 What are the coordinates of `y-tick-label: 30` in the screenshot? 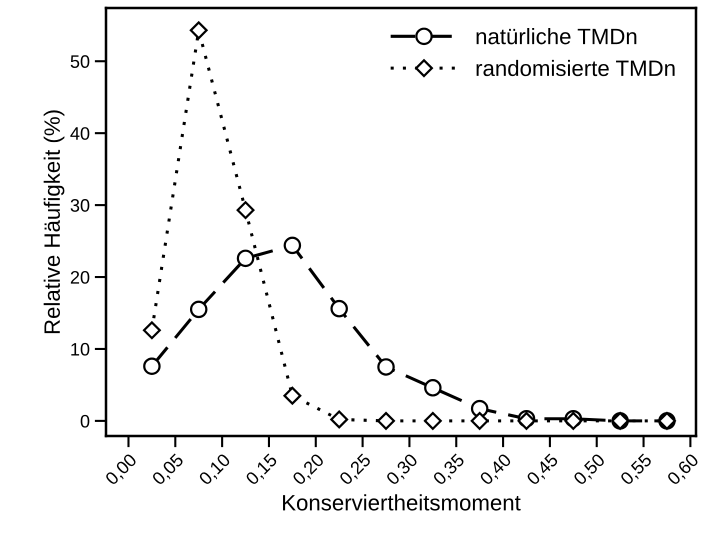 It's located at (80, 205).